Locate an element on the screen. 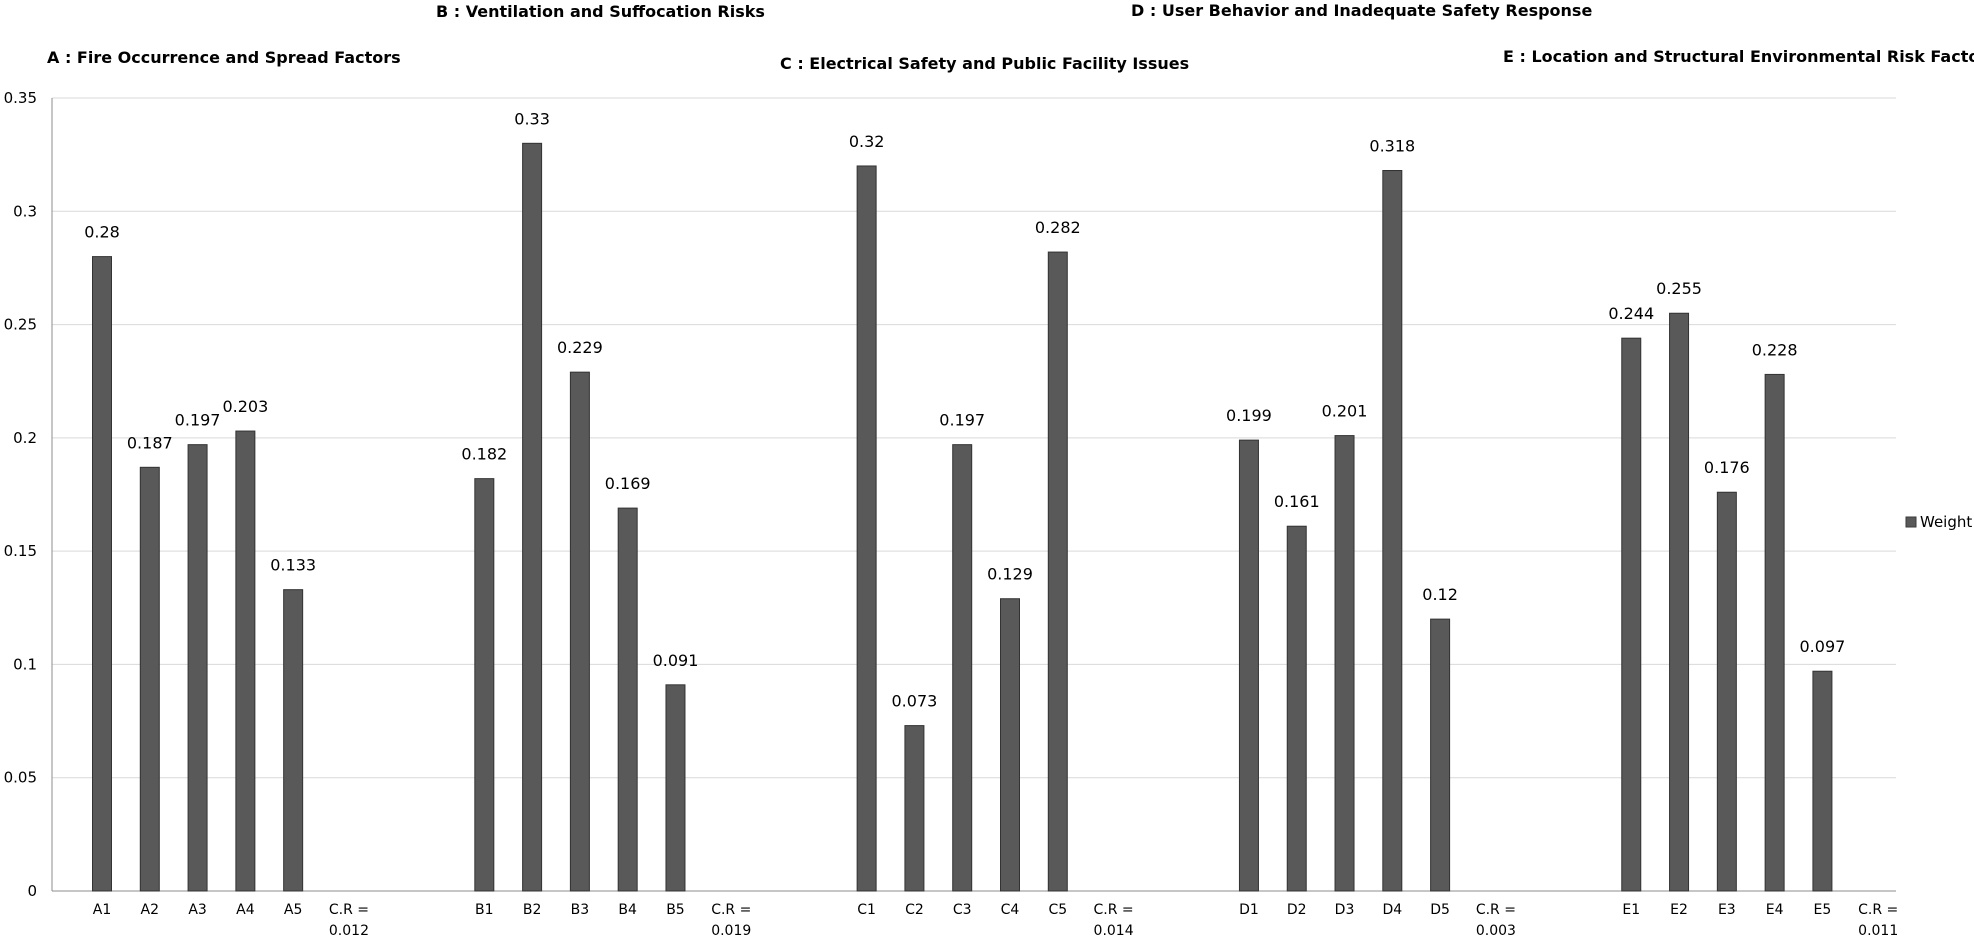 Image resolution: width=1974 pixels, height=942 pixels. y-tick-label: 0.25 is located at coordinates (20, 325).